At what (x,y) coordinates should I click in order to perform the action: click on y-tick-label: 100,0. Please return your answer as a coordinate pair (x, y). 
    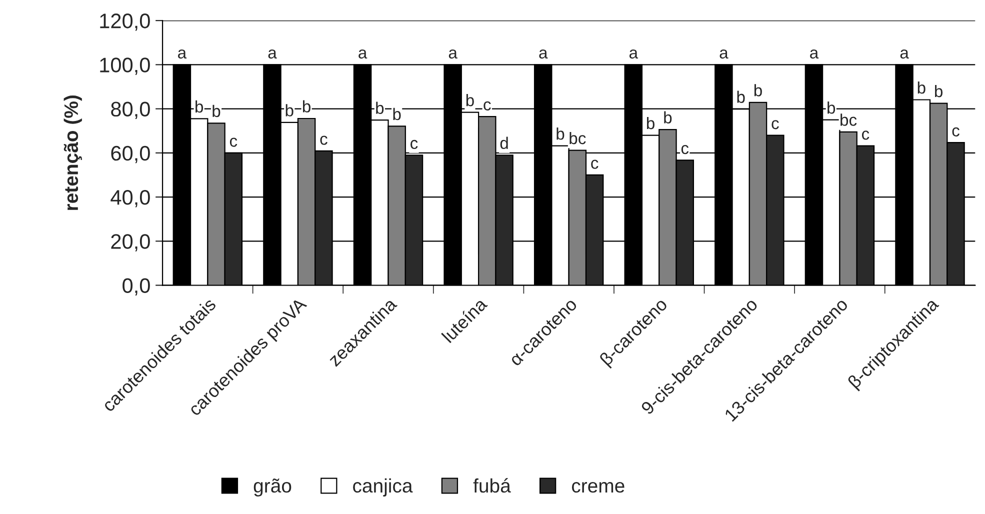
    Looking at the image, I should click on (125, 66).